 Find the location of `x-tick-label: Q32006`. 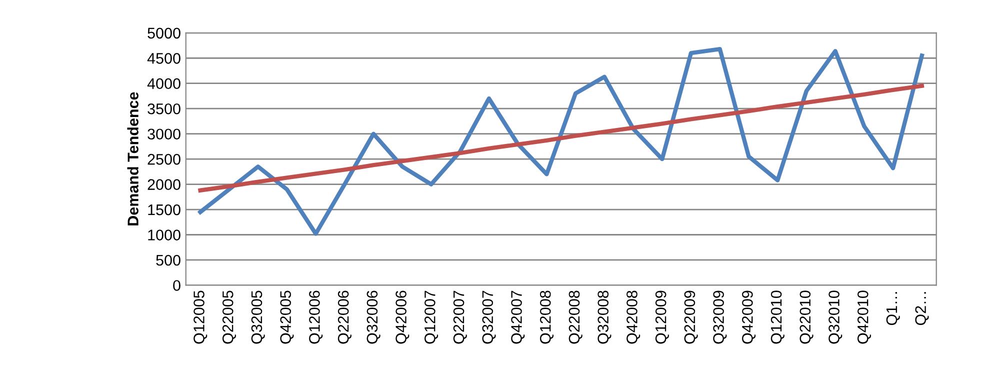

x-tick-label: Q32006 is located at coordinates (373, 317).